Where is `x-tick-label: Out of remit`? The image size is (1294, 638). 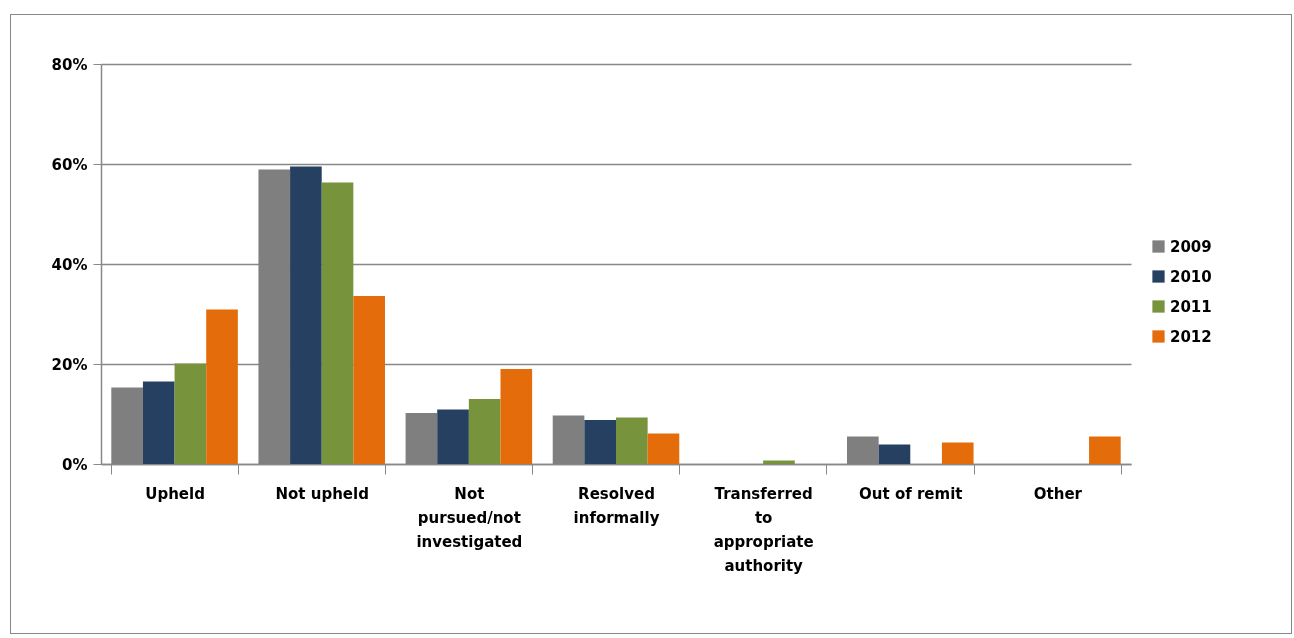 x-tick-label: Out of remit is located at coordinates (911, 493).